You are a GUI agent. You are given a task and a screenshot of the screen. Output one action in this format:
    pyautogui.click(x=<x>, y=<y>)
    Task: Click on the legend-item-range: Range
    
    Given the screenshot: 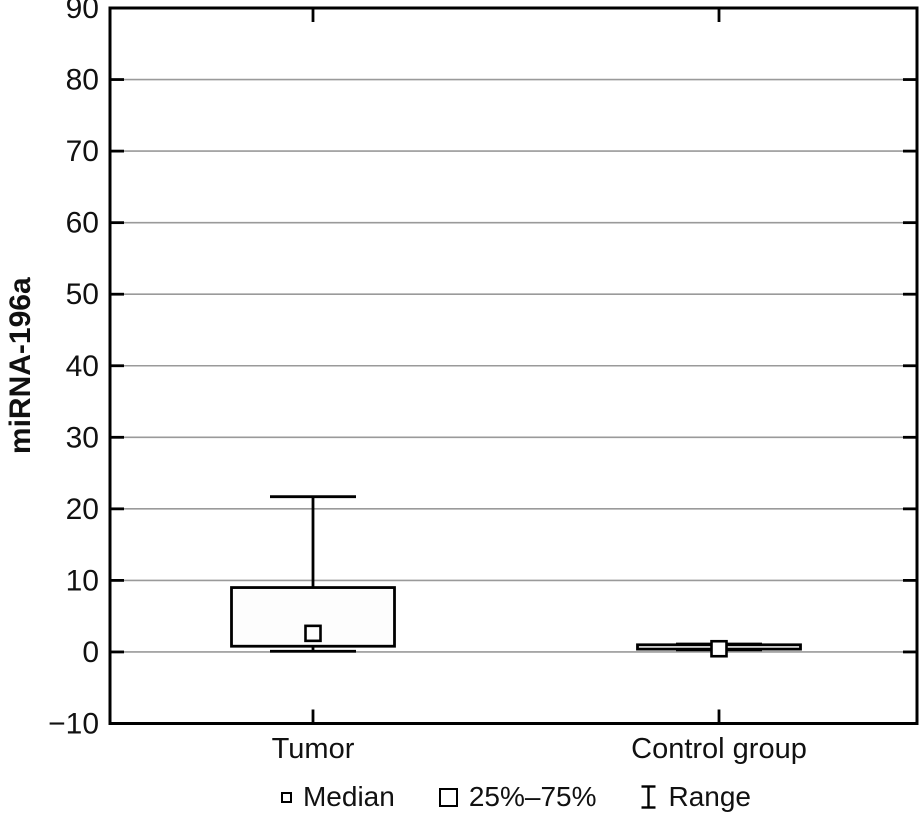 What is the action you would take?
    pyautogui.click(x=695, y=797)
    